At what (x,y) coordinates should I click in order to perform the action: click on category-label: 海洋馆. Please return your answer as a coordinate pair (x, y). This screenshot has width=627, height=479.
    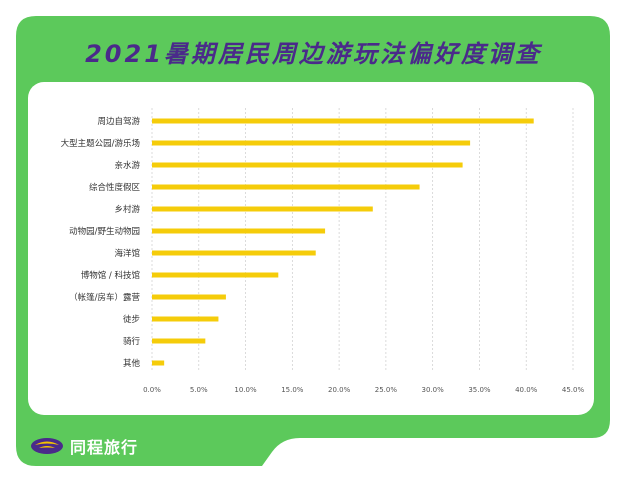
    Looking at the image, I should click on (127, 253).